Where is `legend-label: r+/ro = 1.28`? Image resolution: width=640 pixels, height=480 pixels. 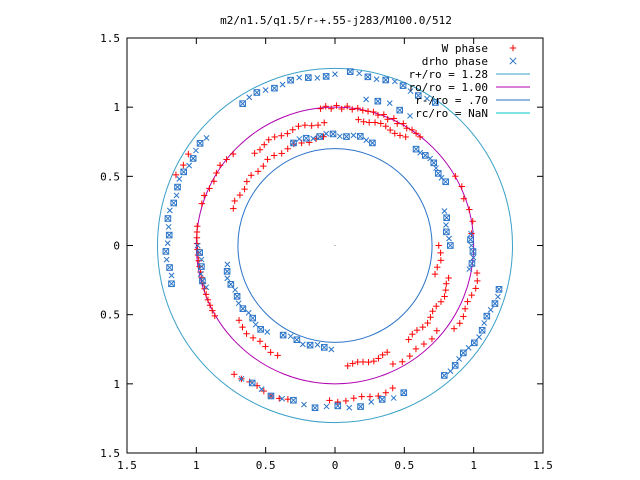 legend-label: r+/ro = 1.28 is located at coordinates (448, 74).